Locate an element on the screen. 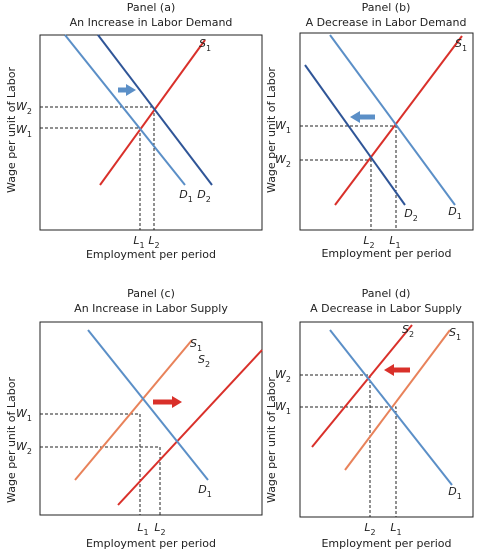  panel-label: Panel (b) is located at coordinates (386, 7).